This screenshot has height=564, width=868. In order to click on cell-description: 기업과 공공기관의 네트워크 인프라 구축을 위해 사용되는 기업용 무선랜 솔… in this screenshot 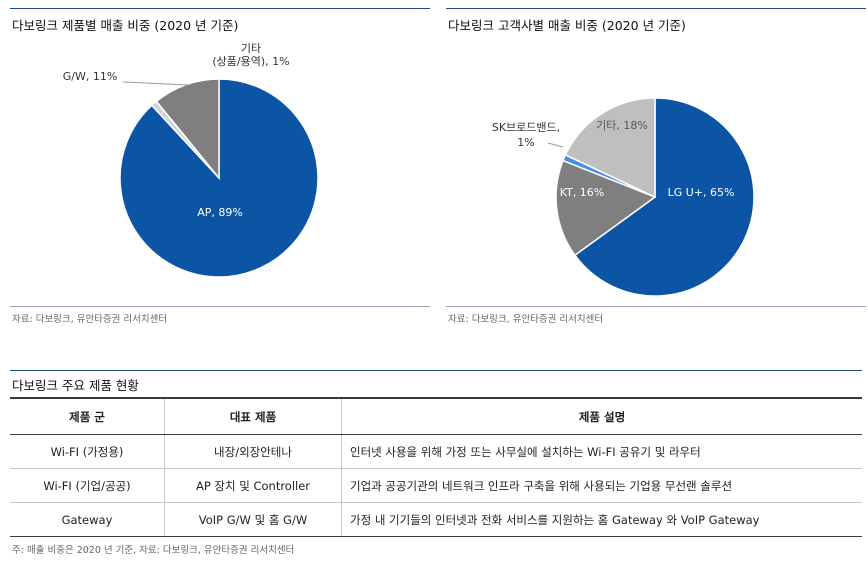, I will do `click(601, 485)`.